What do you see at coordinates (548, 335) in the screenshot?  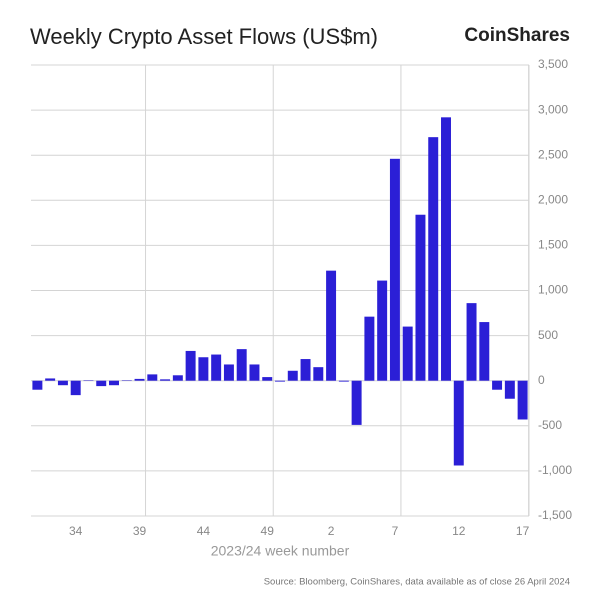 I see `y-tick-label: 500` at bounding box center [548, 335].